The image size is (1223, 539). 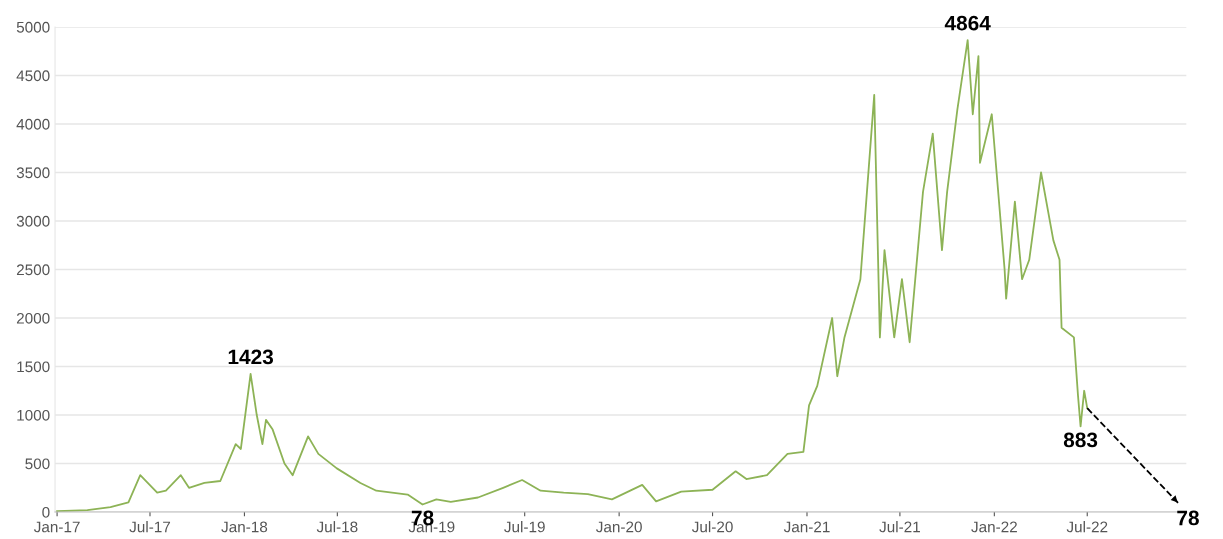 I want to click on x-tick-label: Jan-18, so click(x=244, y=527).